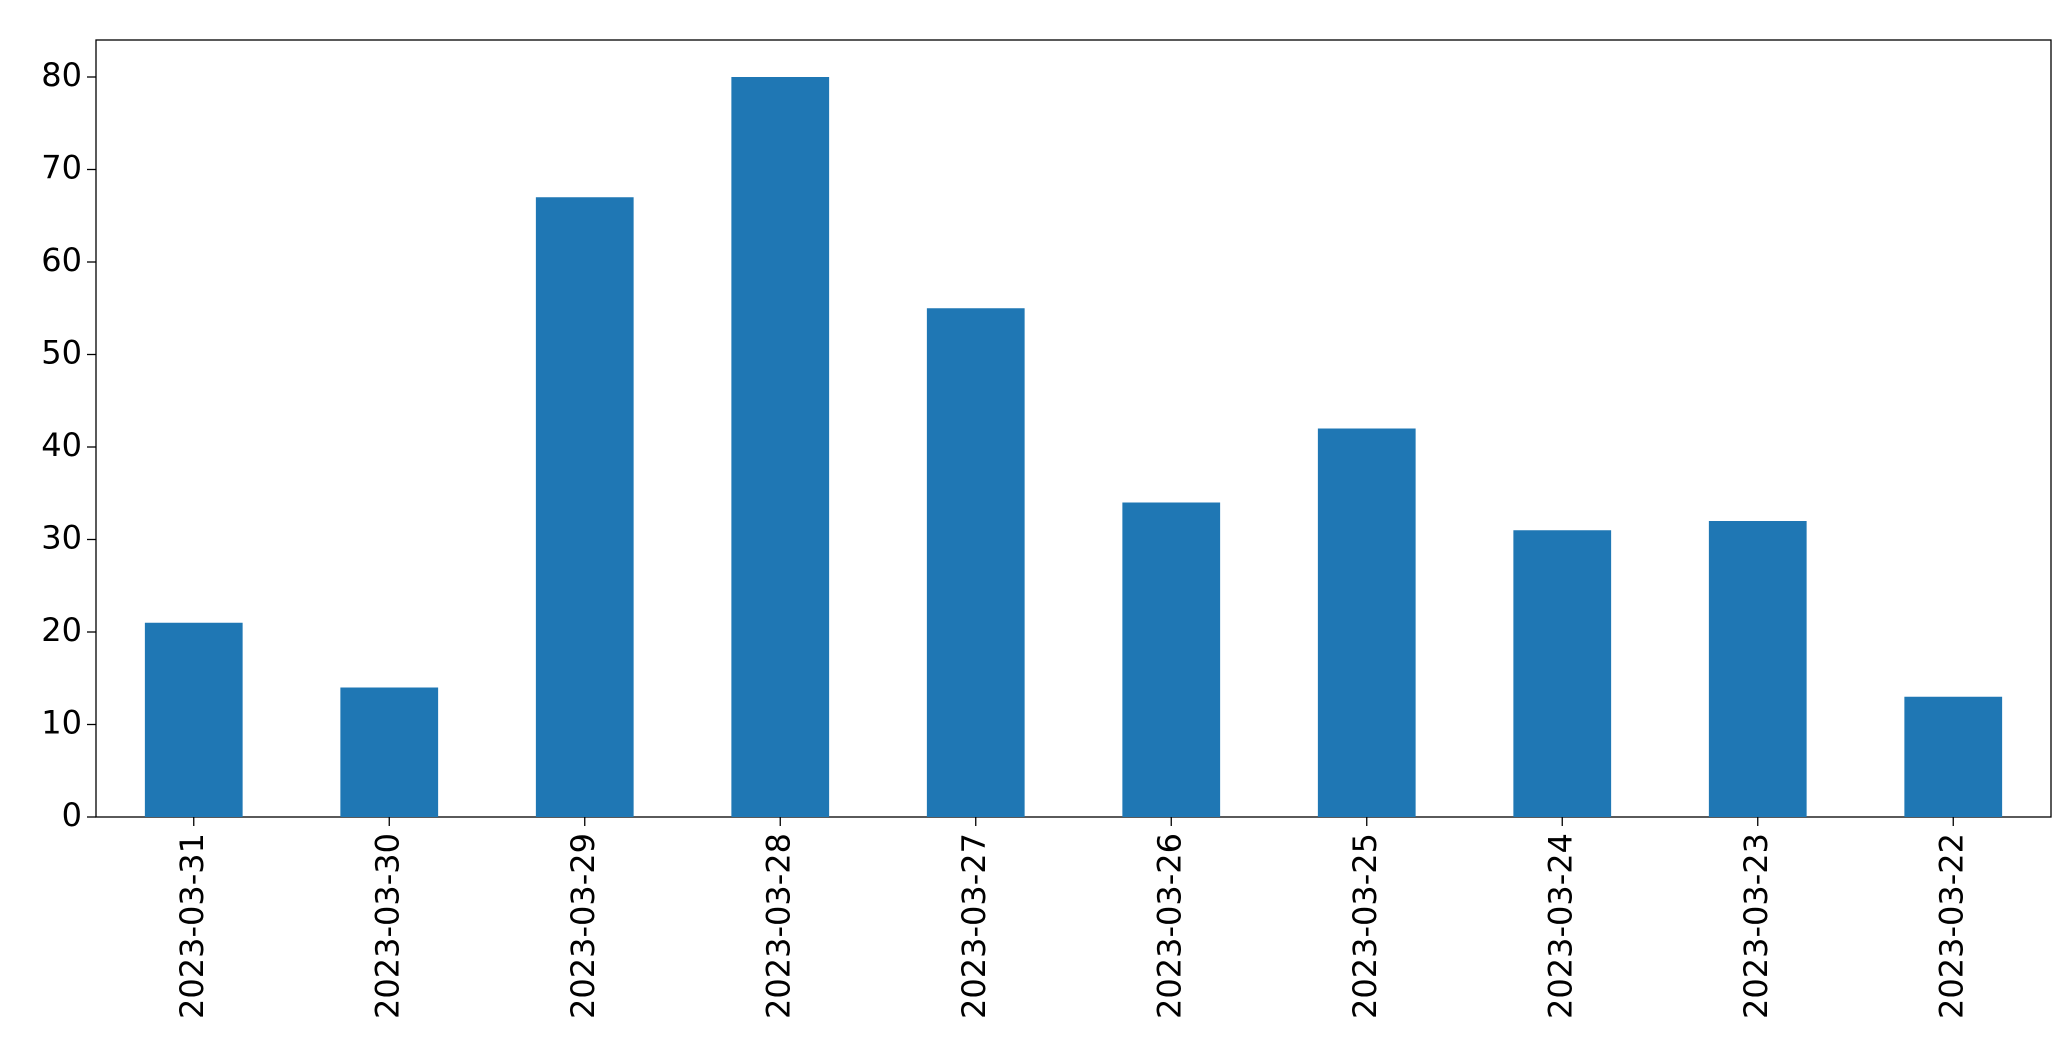 Image resolution: width=2071 pixels, height=1061 pixels. I want to click on x-tick-label: 2023-03-27, so click(974, 926).